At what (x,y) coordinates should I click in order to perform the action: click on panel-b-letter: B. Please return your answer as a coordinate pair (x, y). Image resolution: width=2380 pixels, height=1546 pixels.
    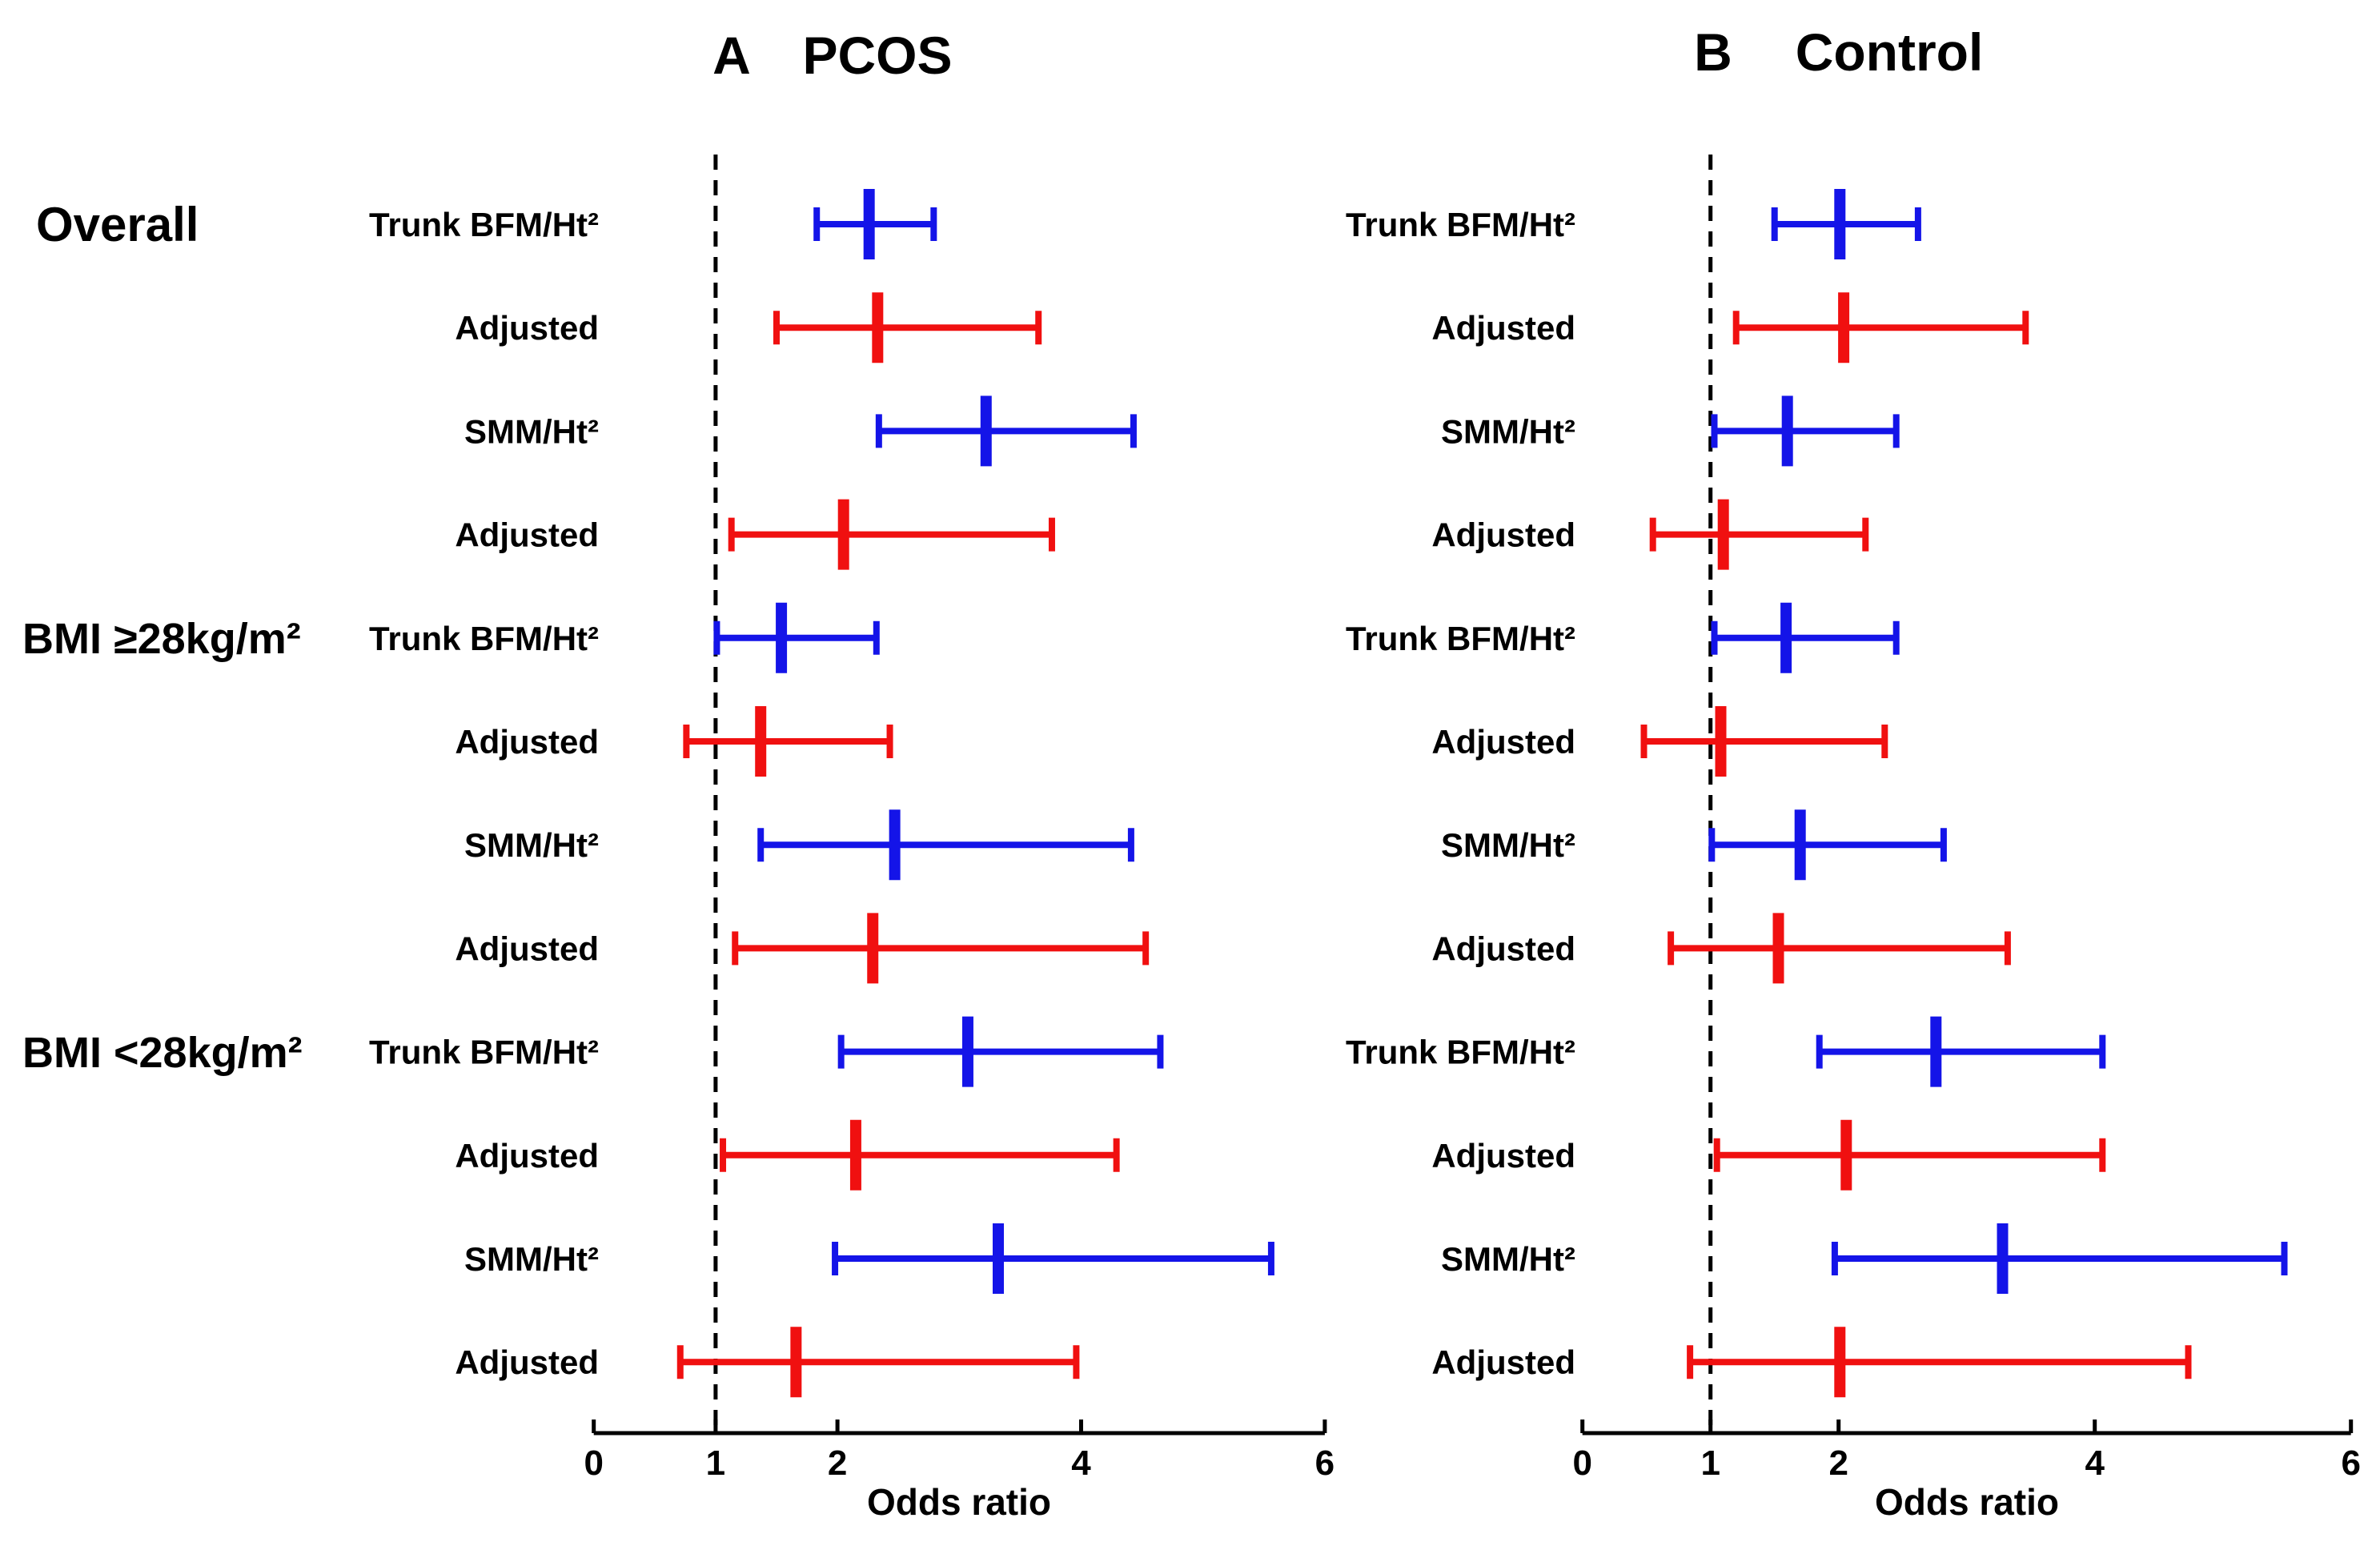
    Looking at the image, I should click on (1713, 52).